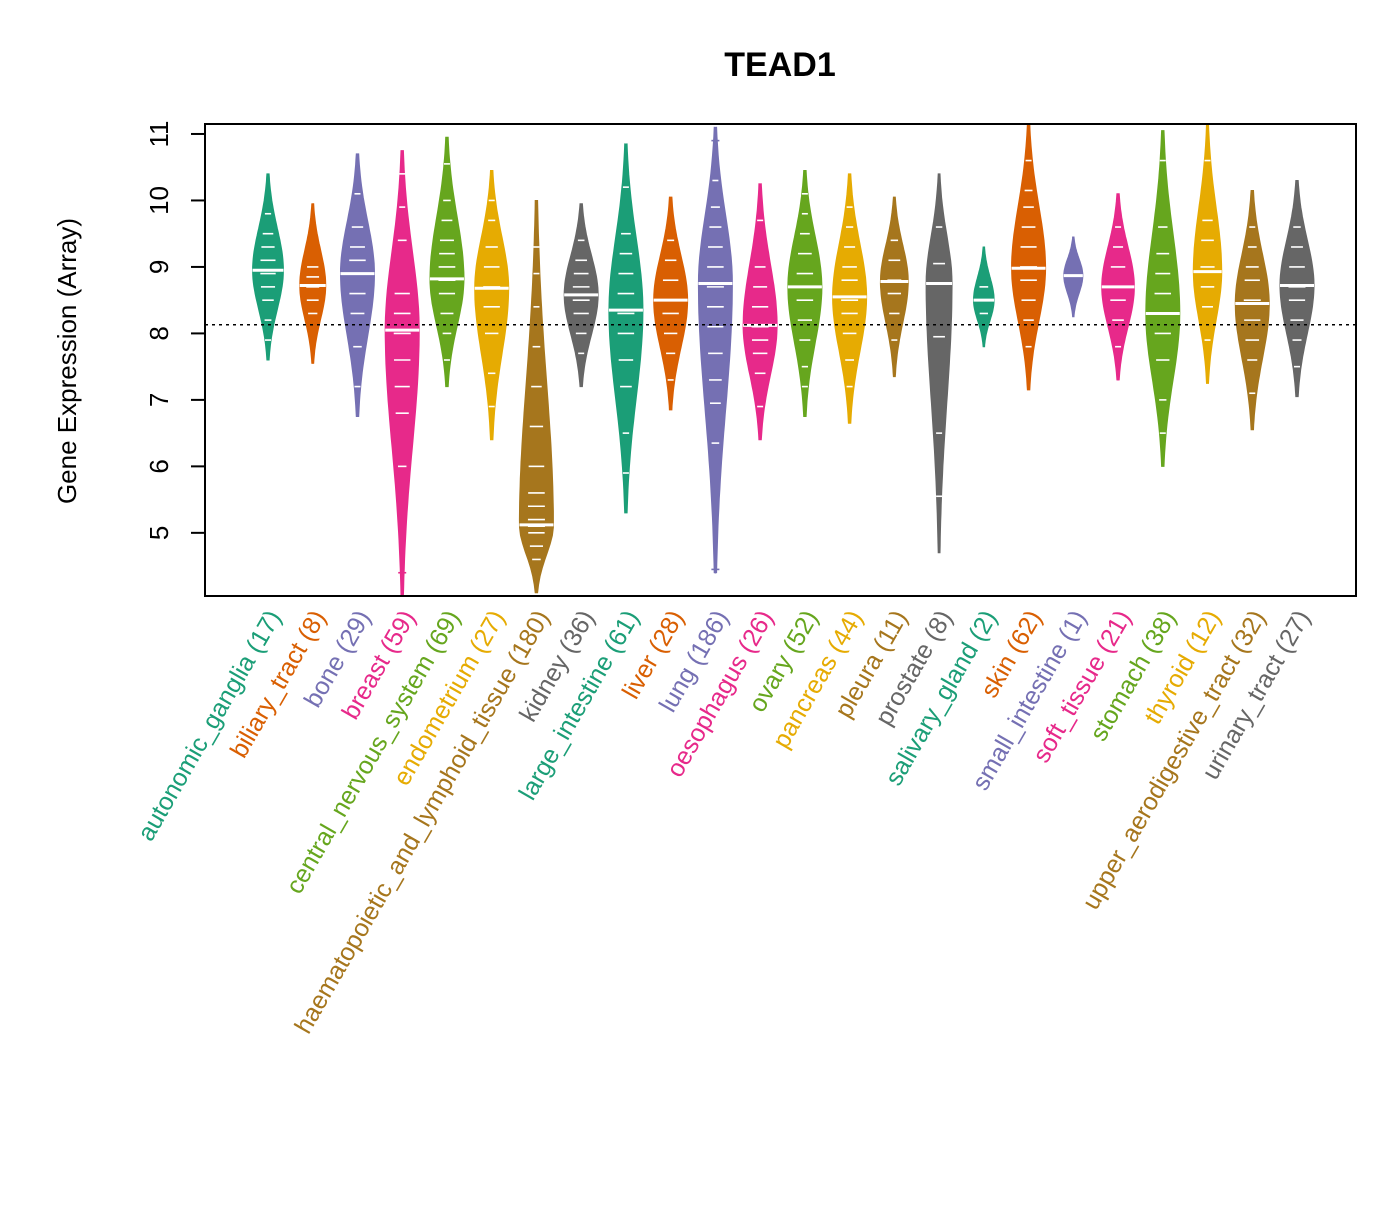 The height and width of the screenshot is (1205, 1400). I want to click on violin-biliary-tract, so click(313, 283).